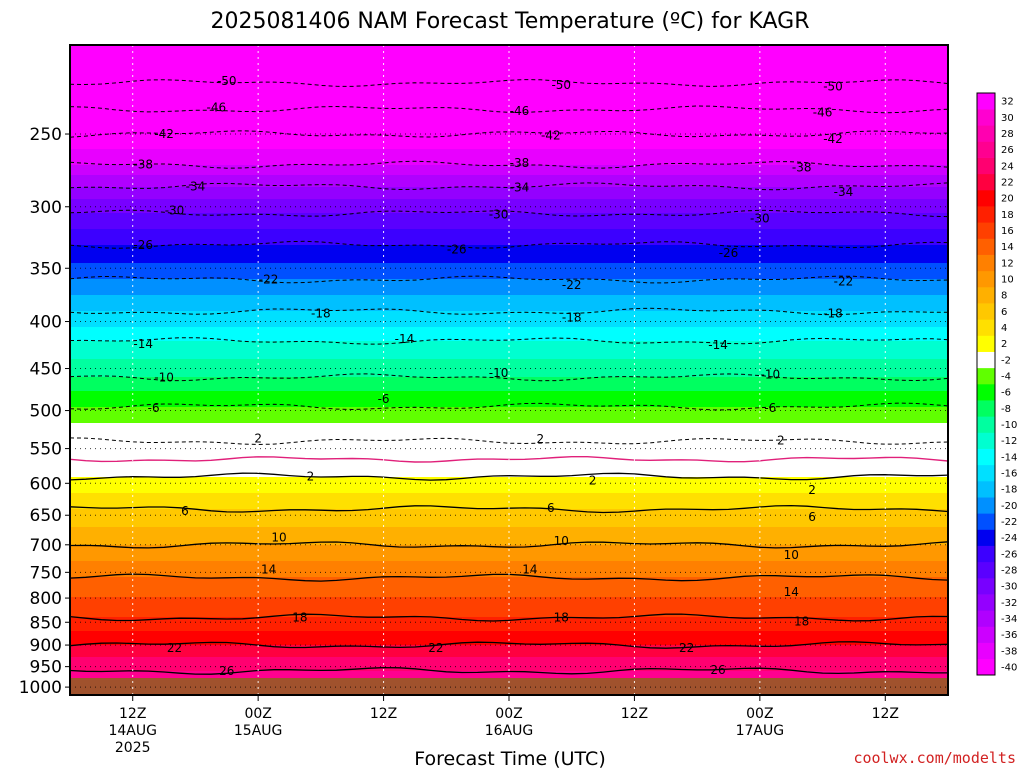 The image size is (1024, 768). What do you see at coordinates (384, 399) in the screenshot?
I see `isotherm-label: -6` at bounding box center [384, 399].